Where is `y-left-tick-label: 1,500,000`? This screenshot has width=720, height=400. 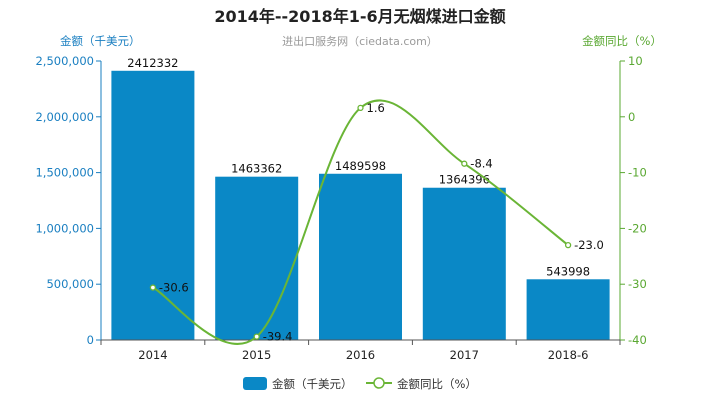
y-left-tick-label: 1,500,000 is located at coordinates (64, 173).